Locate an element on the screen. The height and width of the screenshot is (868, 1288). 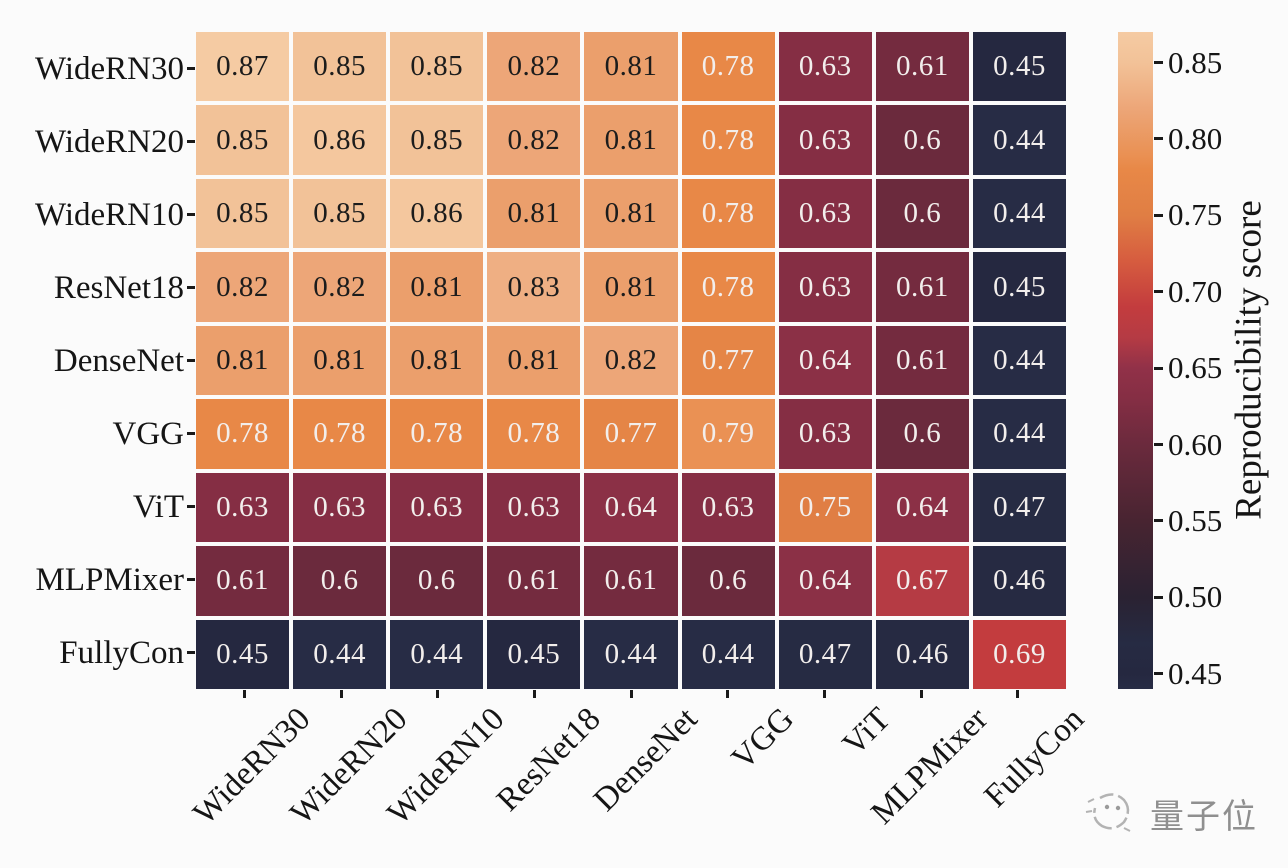
y-axis-label: WideRN30 is located at coordinates (109, 68).